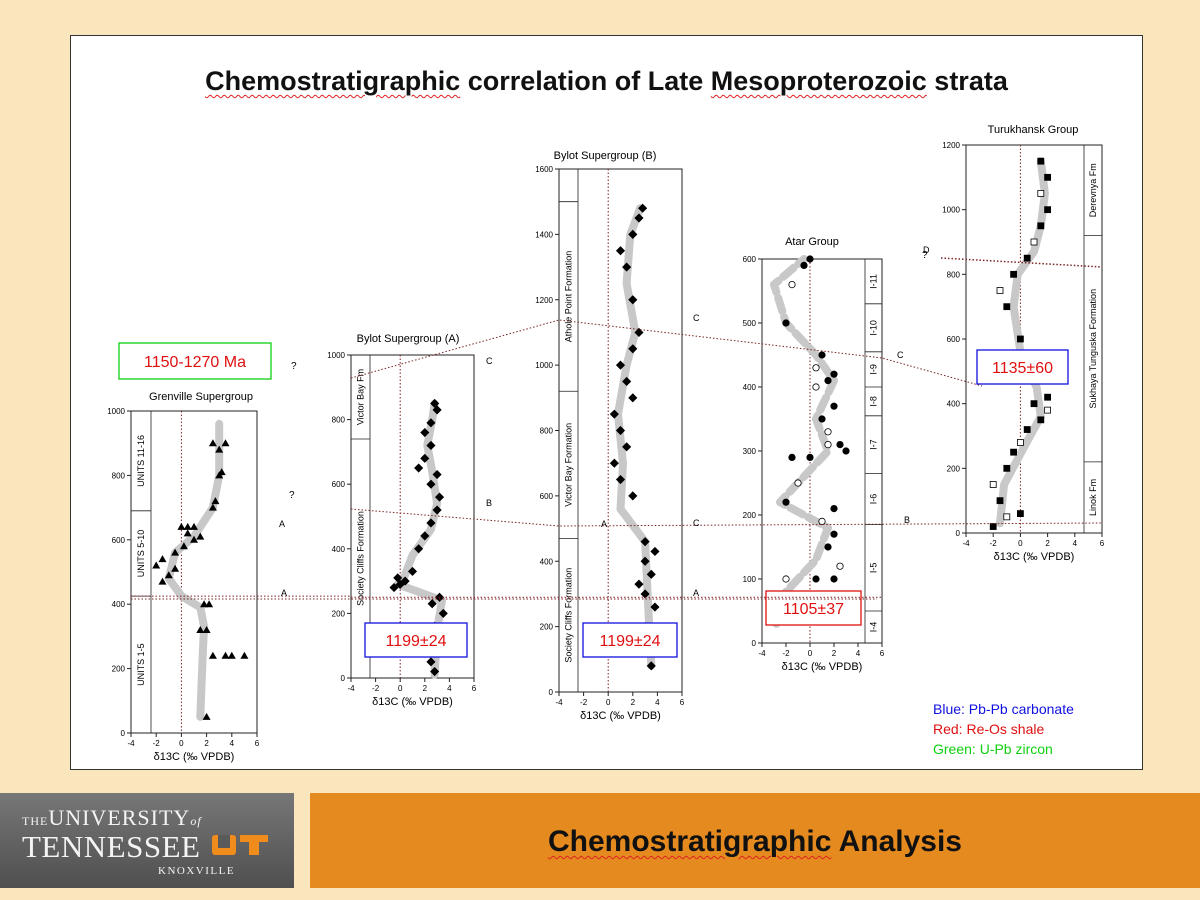 The height and width of the screenshot is (900, 1200). I want to click on age-box-label: 1199±24, so click(630, 641).